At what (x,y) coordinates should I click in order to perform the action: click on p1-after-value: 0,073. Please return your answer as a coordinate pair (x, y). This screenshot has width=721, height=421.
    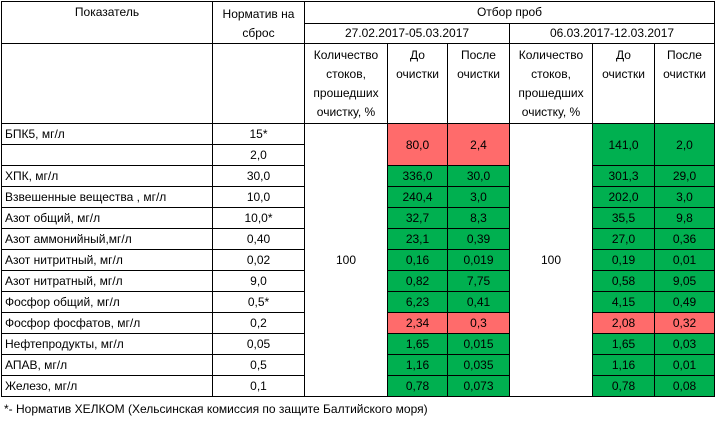
    Looking at the image, I should click on (478, 386).